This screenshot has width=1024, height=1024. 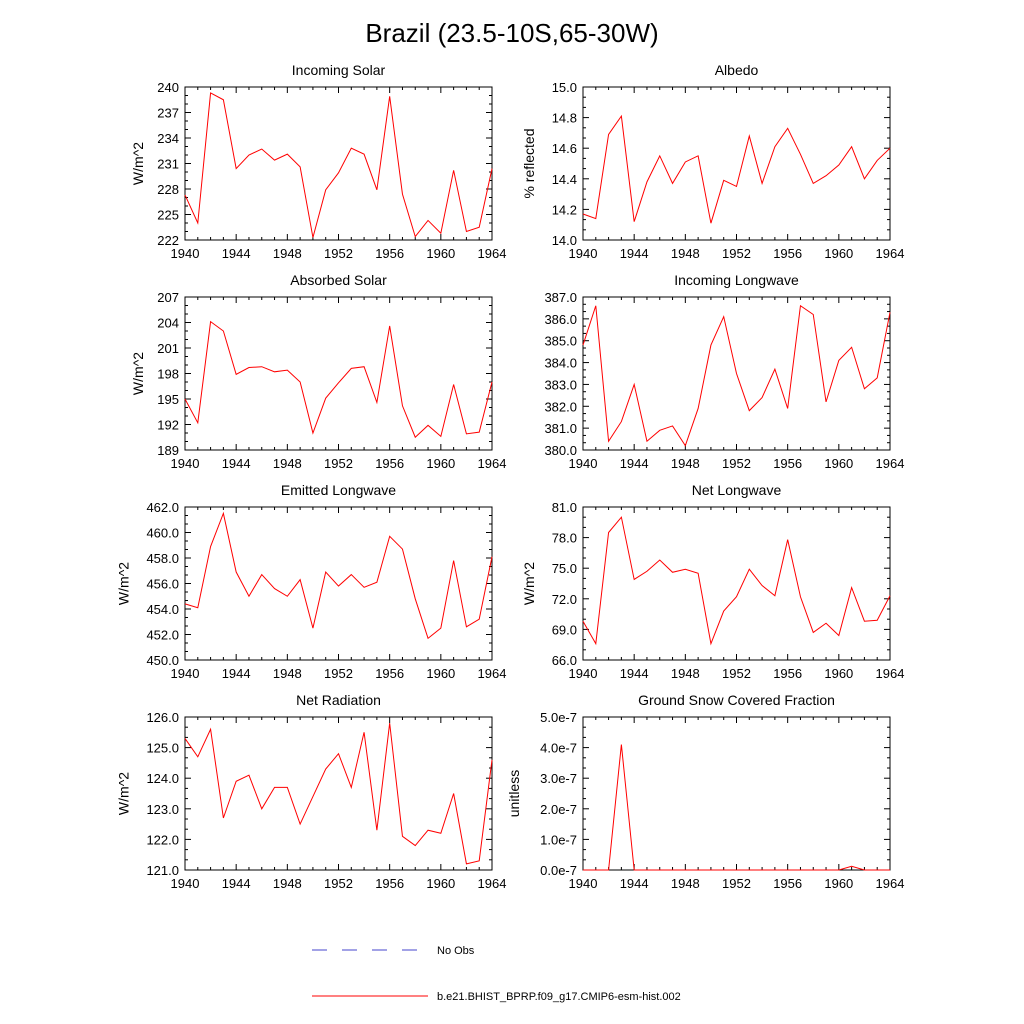 What do you see at coordinates (736, 280) in the screenshot?
I see `panel-title: Incoming Longwave` at bounding box center [736, 280].